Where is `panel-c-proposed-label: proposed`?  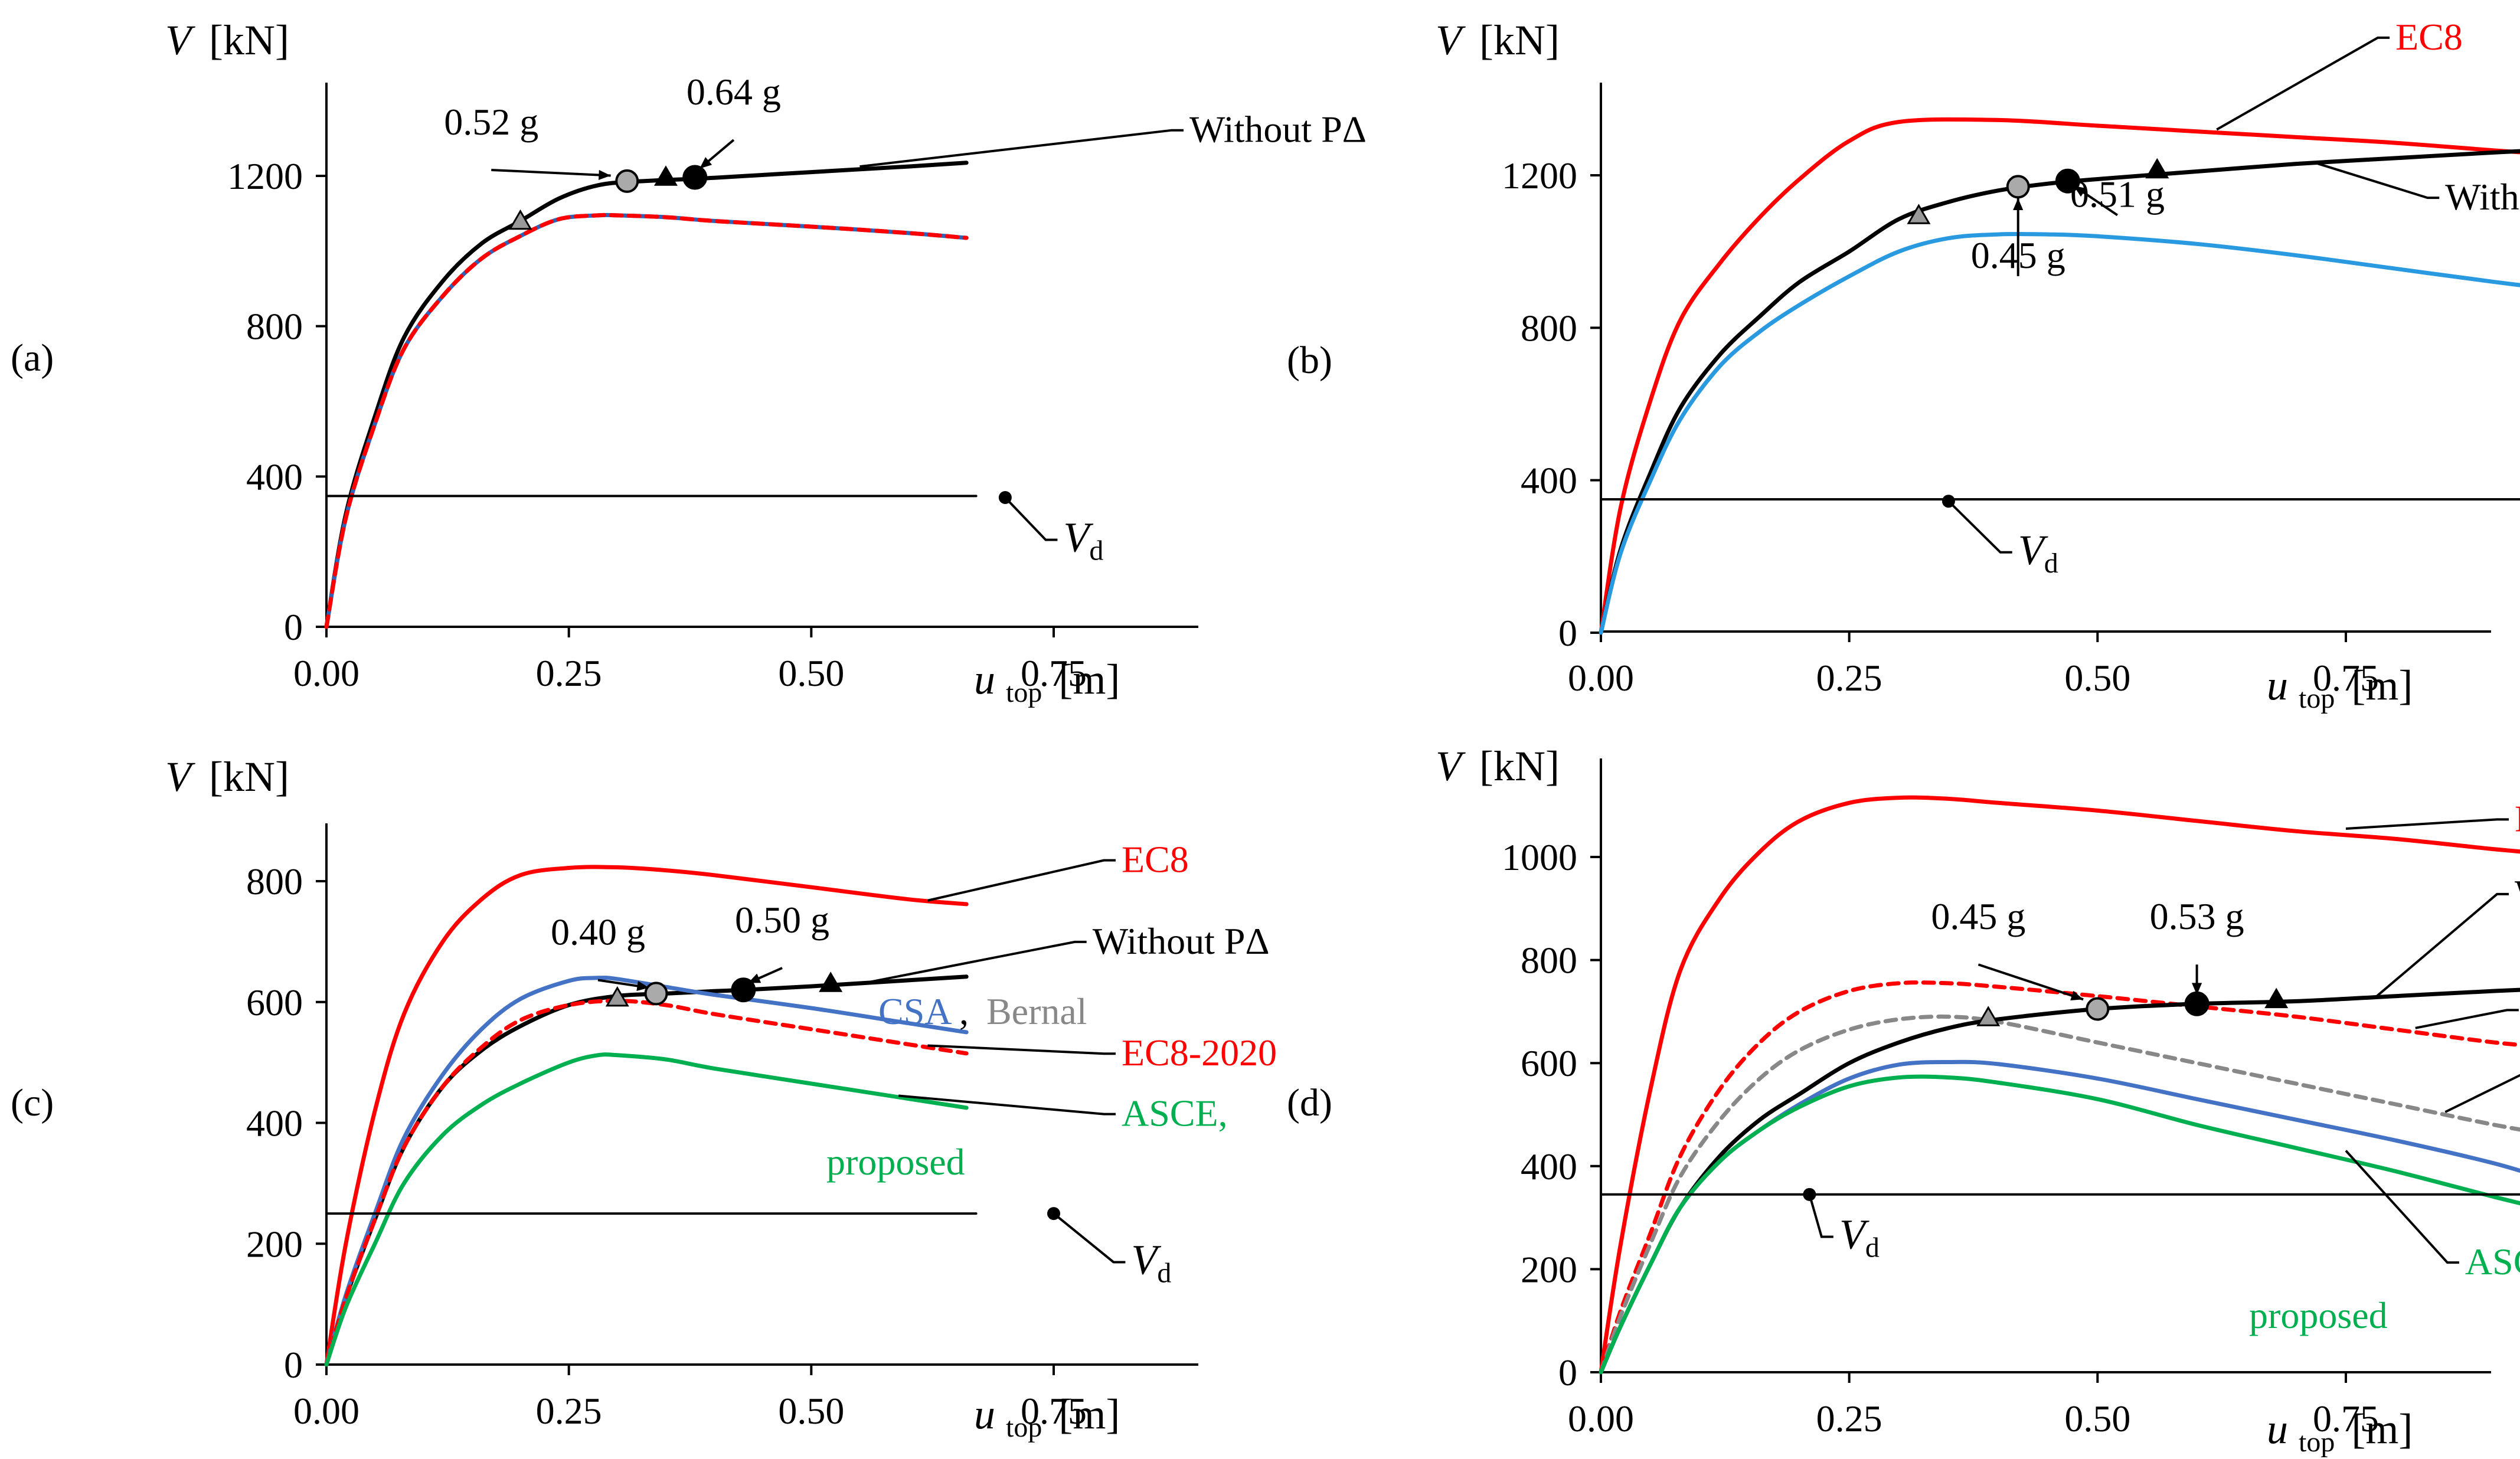
panel-c-proposed-label: proposed is located at coordinates (895, 1162).